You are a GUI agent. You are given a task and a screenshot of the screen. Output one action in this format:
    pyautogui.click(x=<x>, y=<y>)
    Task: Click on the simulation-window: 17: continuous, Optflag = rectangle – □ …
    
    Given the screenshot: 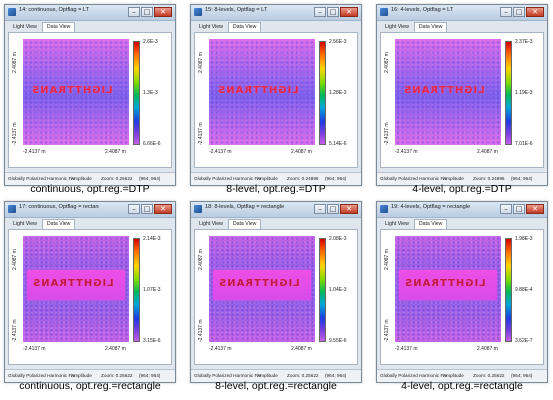 What is the action you would take?
    pyautogui.click(x=90, y=292)
    